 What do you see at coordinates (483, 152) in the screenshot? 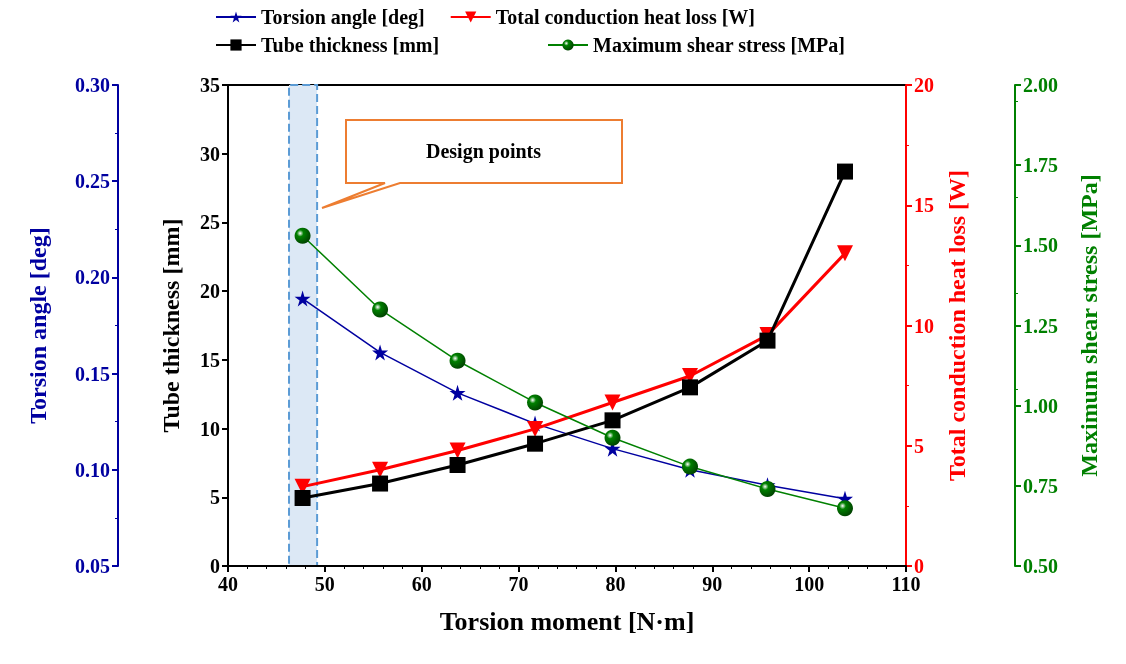
I see `annotation: Design points` at bounding box center [483, 152].